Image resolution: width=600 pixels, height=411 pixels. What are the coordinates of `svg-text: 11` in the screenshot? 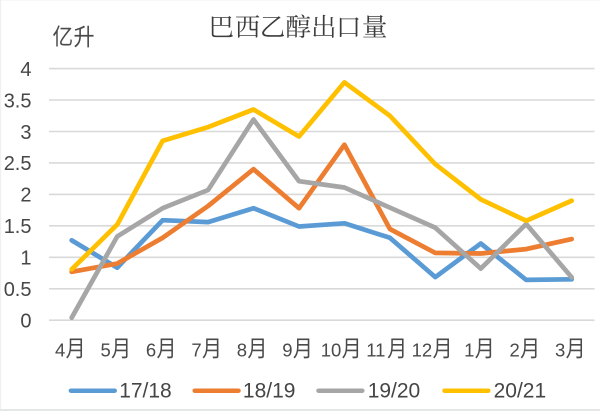 It's located at (375, 349).